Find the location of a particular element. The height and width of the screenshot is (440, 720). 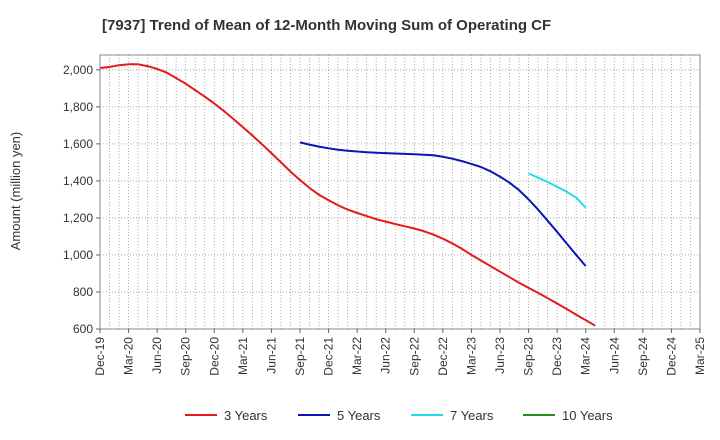

legend-label: 10 Years is located at coordinates (587, 415).